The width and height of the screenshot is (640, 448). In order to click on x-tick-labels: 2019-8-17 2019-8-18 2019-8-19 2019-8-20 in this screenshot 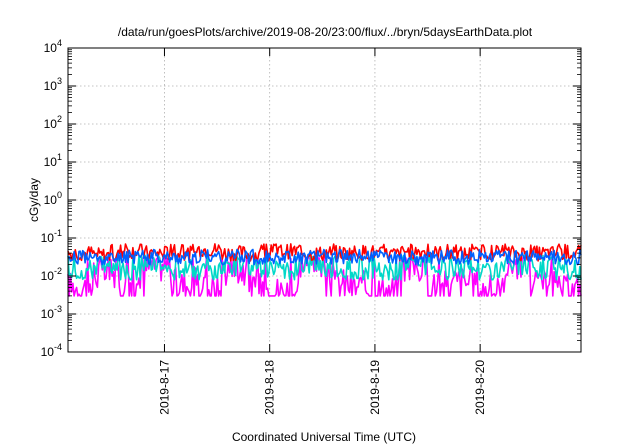, I will do `click(322, 387)`.